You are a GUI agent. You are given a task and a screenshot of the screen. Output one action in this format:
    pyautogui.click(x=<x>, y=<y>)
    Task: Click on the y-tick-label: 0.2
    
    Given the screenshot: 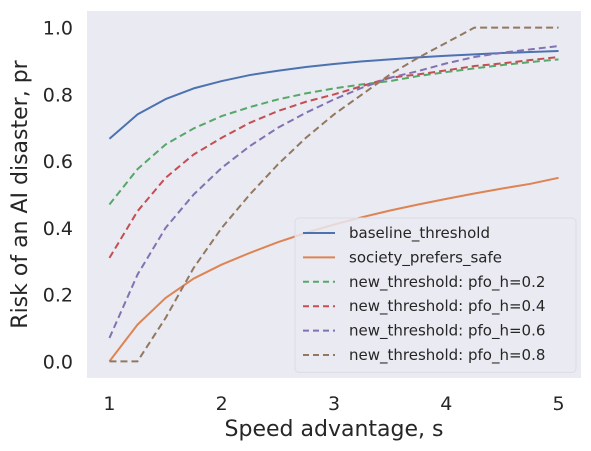 What is the action you would take?
    pyautogui.click(x=58, y=296)
    